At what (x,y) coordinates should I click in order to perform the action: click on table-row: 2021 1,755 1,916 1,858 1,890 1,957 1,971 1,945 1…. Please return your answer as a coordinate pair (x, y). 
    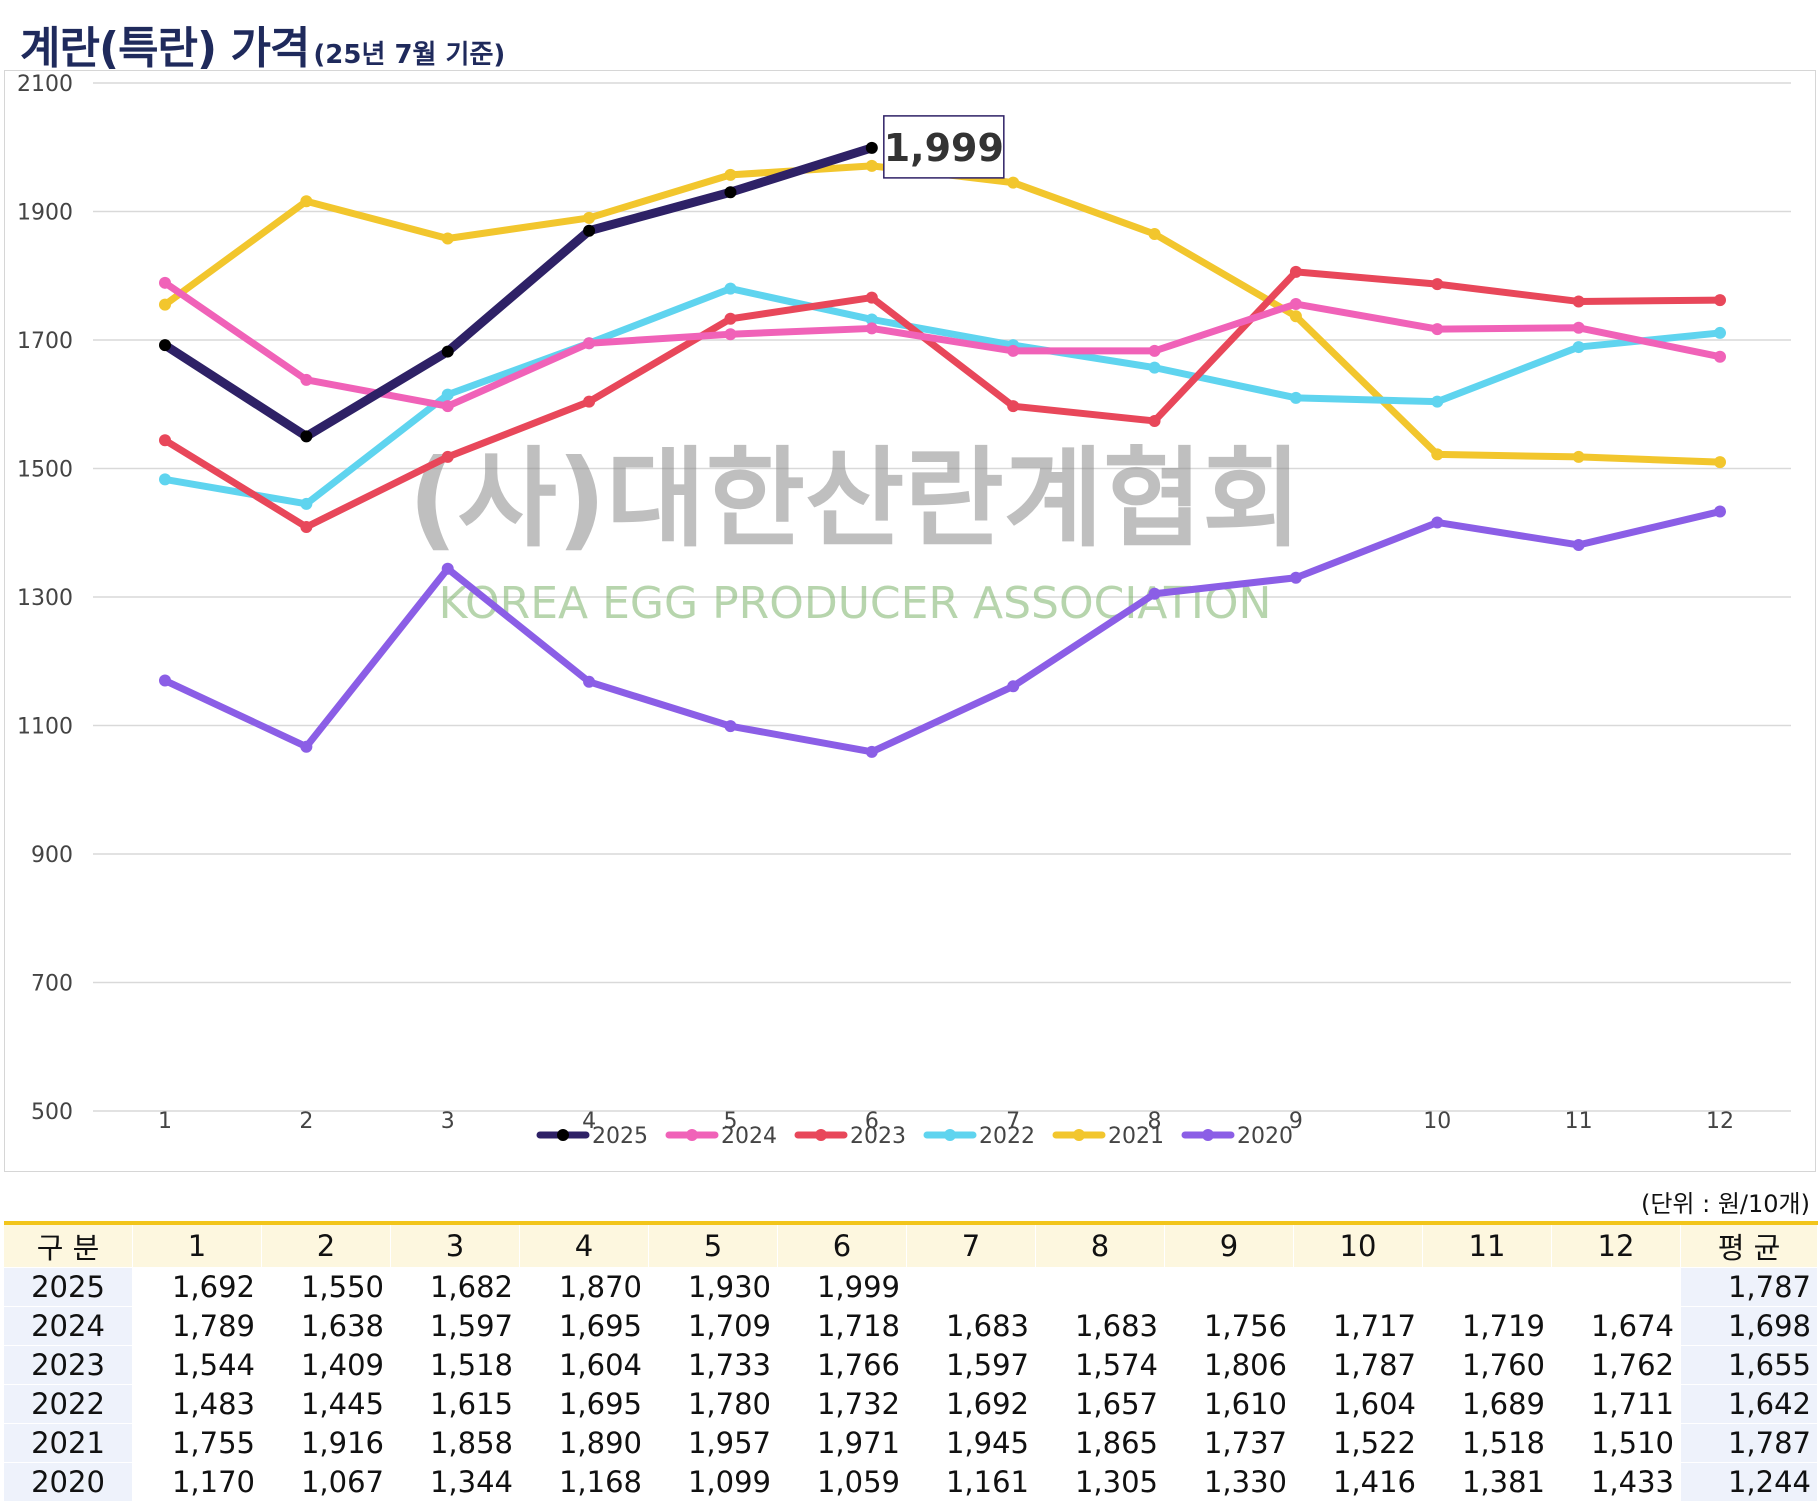
    Looking at the image, I should click on (911, 1443).